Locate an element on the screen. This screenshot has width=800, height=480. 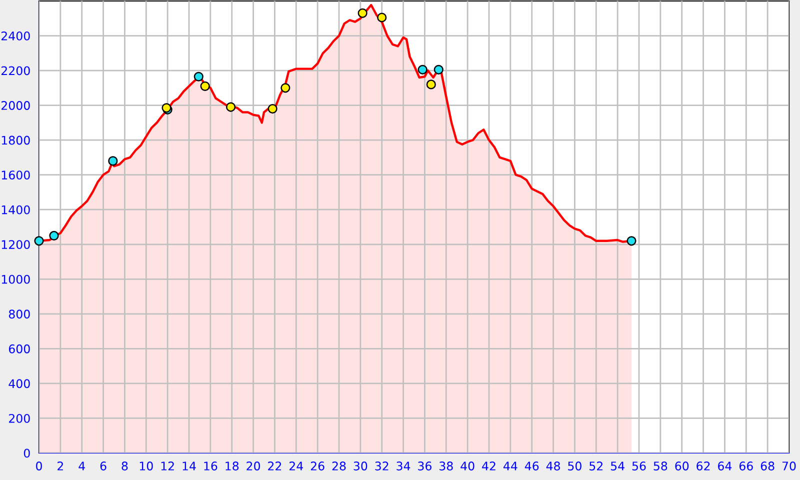
x-tick-label: 54 is located at coordinates (617, 466).